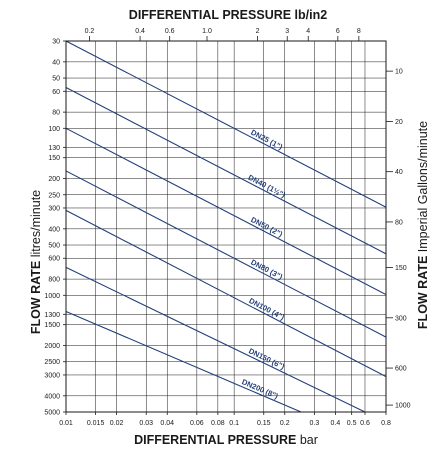  Describe the element at coordinates (56, 42) in the screenshot. I see `y-tick-label: 30` at that location.